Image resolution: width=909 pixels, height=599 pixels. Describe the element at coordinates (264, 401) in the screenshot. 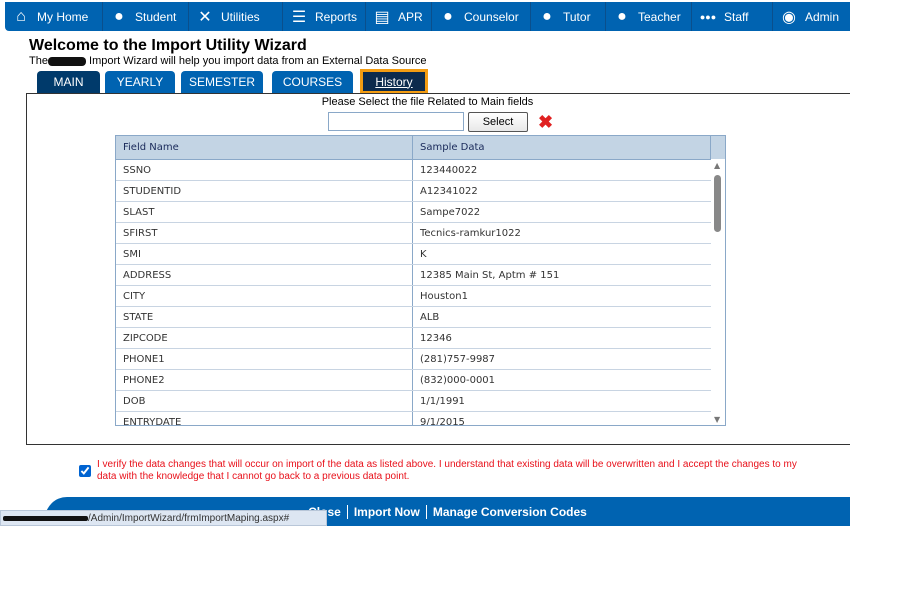

I see `field-name-cell: DOB` at that location.